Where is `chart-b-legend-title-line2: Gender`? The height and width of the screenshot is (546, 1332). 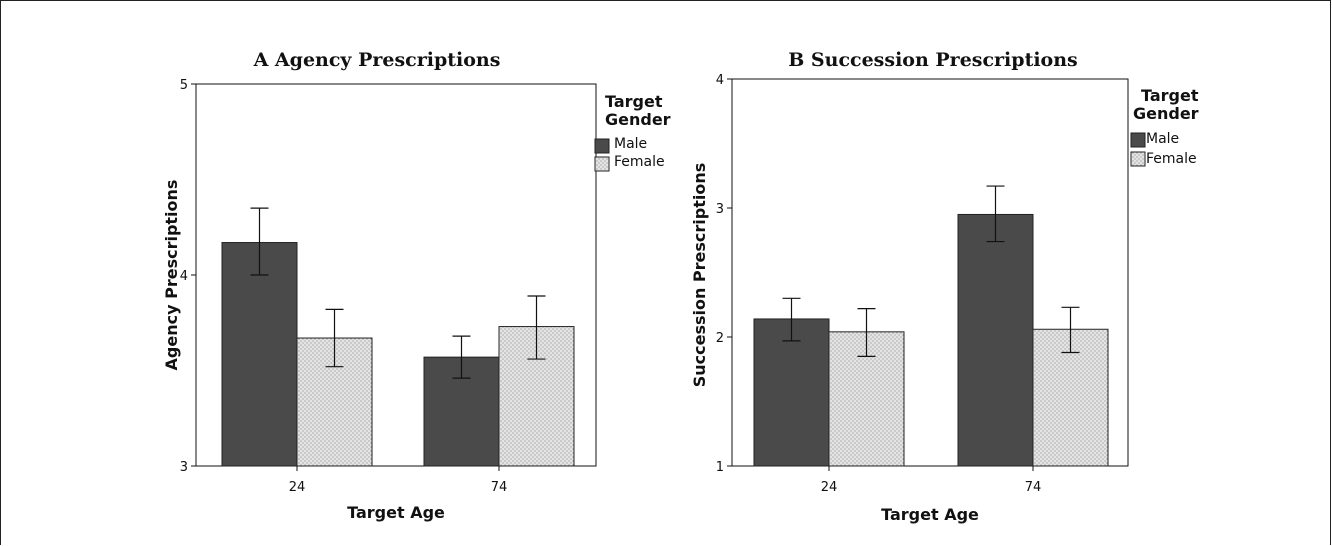
chart-b-legend-title-line2: Gender is located at coordinates (1166, 113).